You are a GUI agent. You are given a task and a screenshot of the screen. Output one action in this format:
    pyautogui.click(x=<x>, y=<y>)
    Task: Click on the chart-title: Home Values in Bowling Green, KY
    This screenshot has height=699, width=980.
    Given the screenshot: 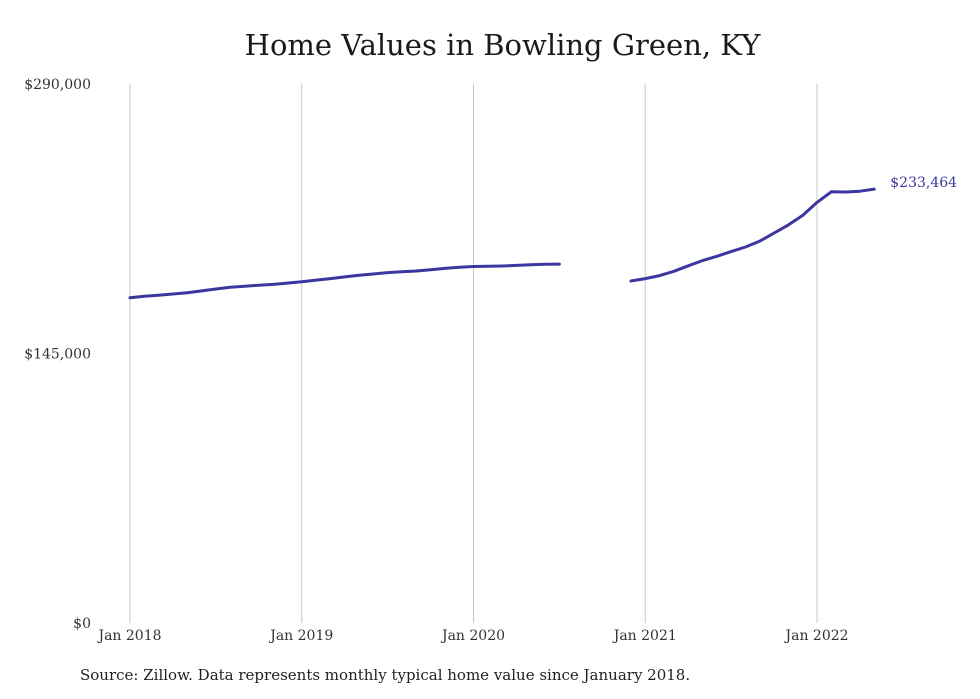 What is the action you would take?
    pyautogui.click(x=502, y=45)
    